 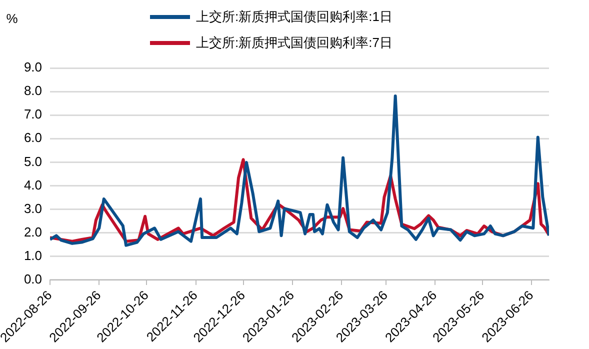 What do you see at coordinates (33, 67) in the screenshot?
I see `y-tick-label: 9.0` at bounding box center [33, 67].